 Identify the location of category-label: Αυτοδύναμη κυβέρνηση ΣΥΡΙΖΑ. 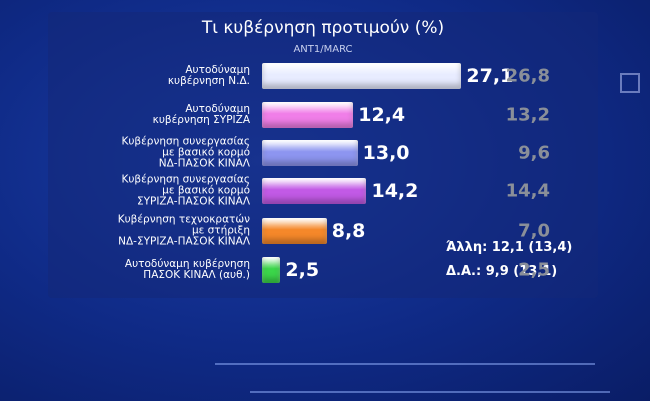
(201, 114).